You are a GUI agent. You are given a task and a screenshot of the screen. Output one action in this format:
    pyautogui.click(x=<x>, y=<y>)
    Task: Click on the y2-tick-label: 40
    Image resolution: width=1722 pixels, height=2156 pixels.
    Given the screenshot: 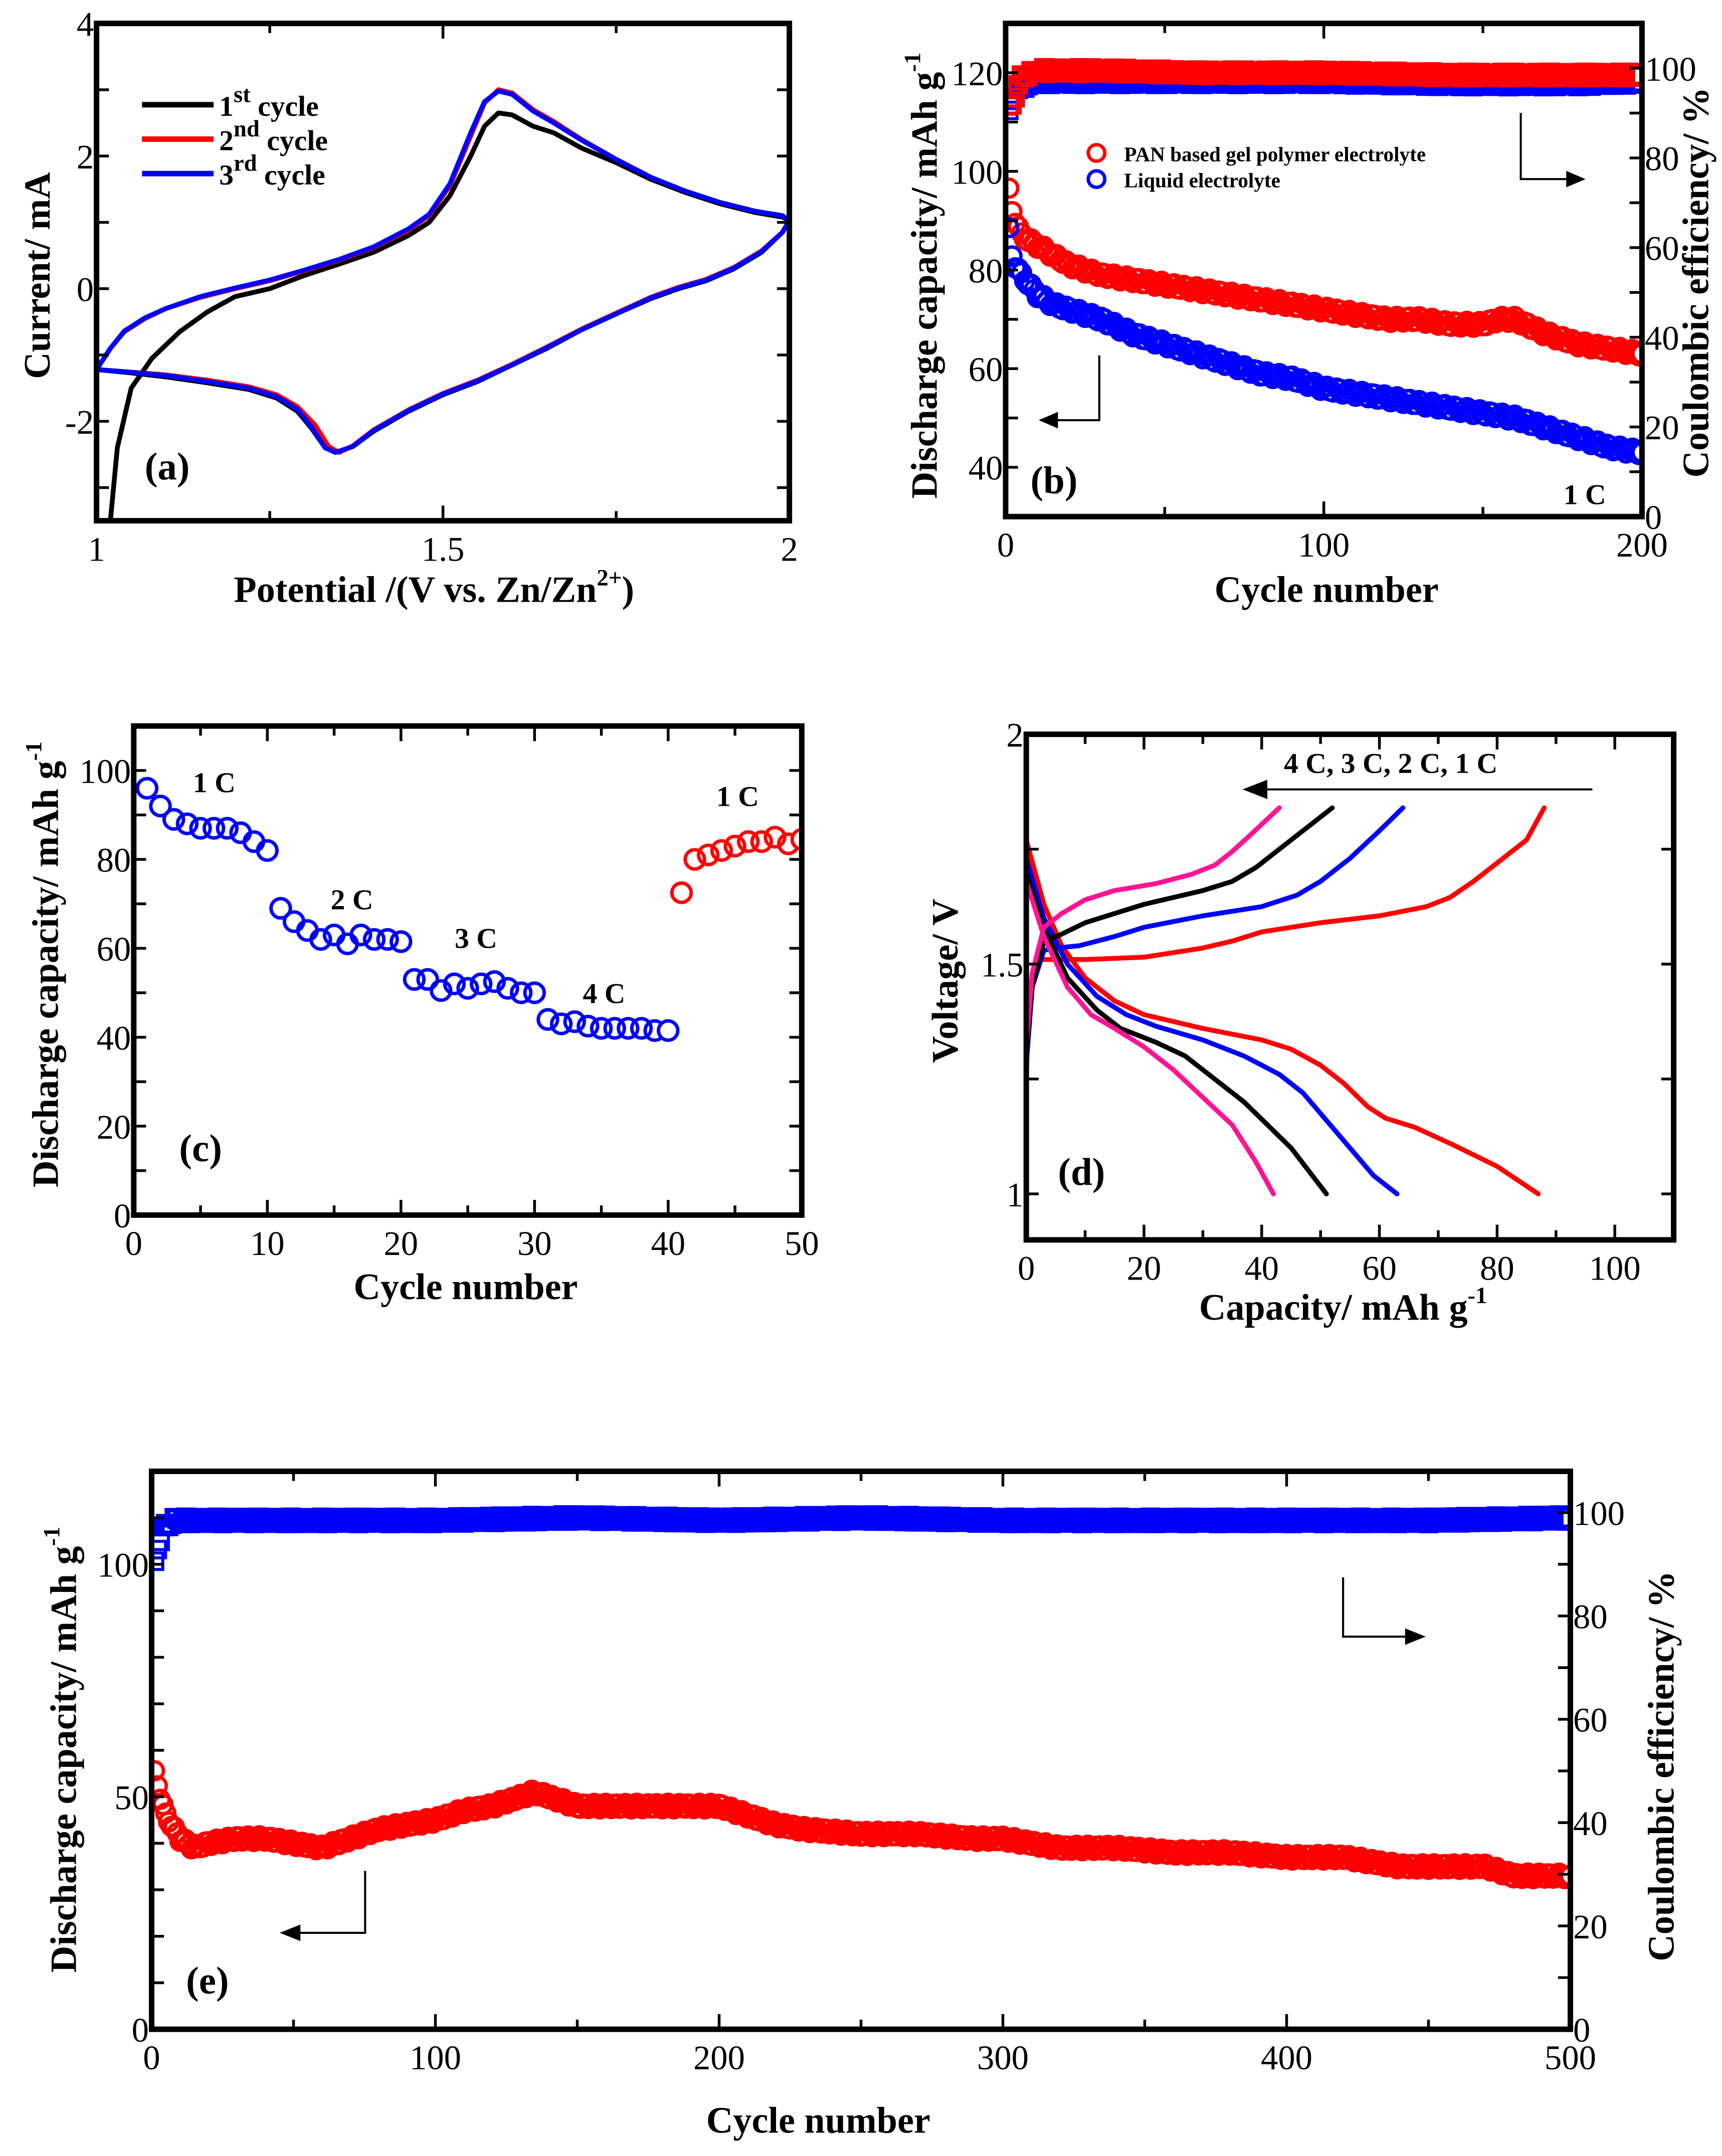 What is the action you would take?
    pyautogui.click(x=1590, y=1824)
    